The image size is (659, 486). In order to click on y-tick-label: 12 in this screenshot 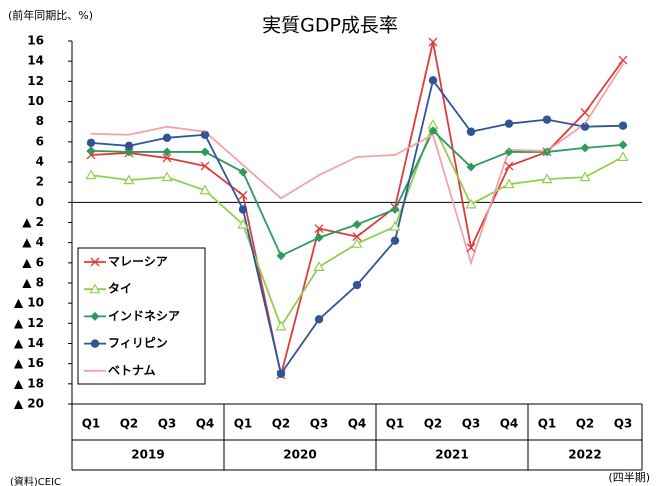, I will do `click(35, 81)`.